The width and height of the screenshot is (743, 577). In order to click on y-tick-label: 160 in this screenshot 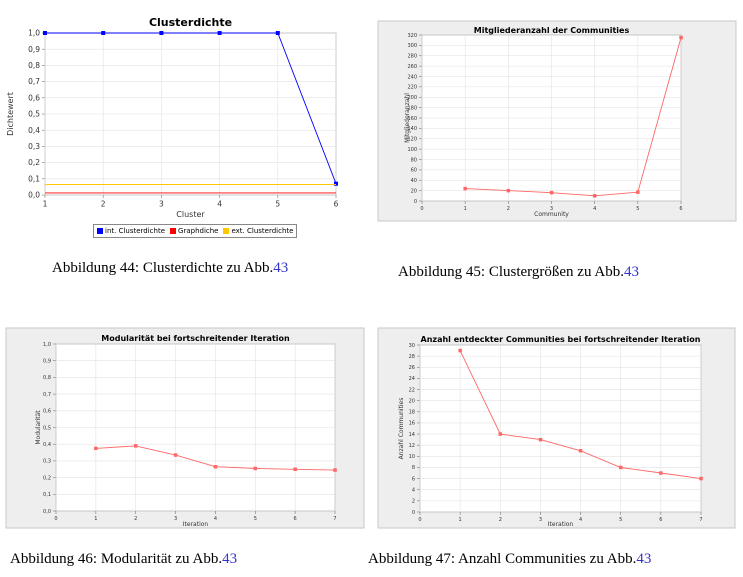, I will do `click(412, 119)`.